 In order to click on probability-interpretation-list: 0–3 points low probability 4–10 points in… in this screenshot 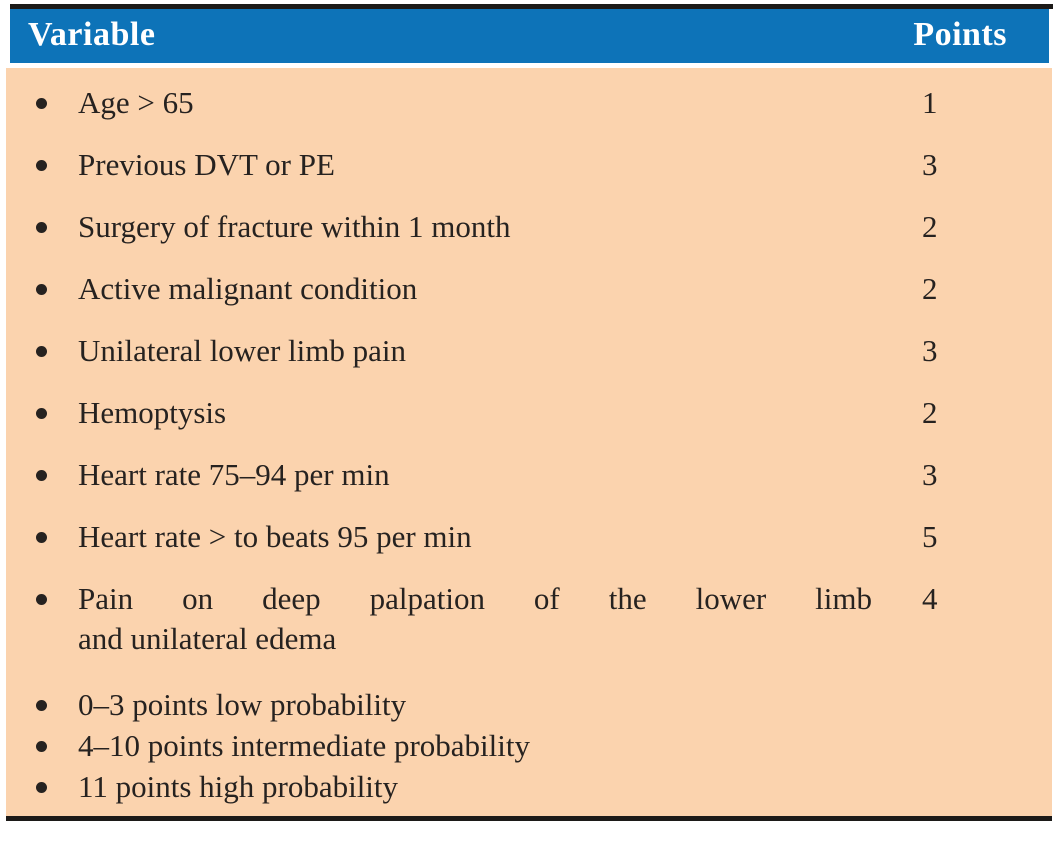, I will do `click(529, 745)`.